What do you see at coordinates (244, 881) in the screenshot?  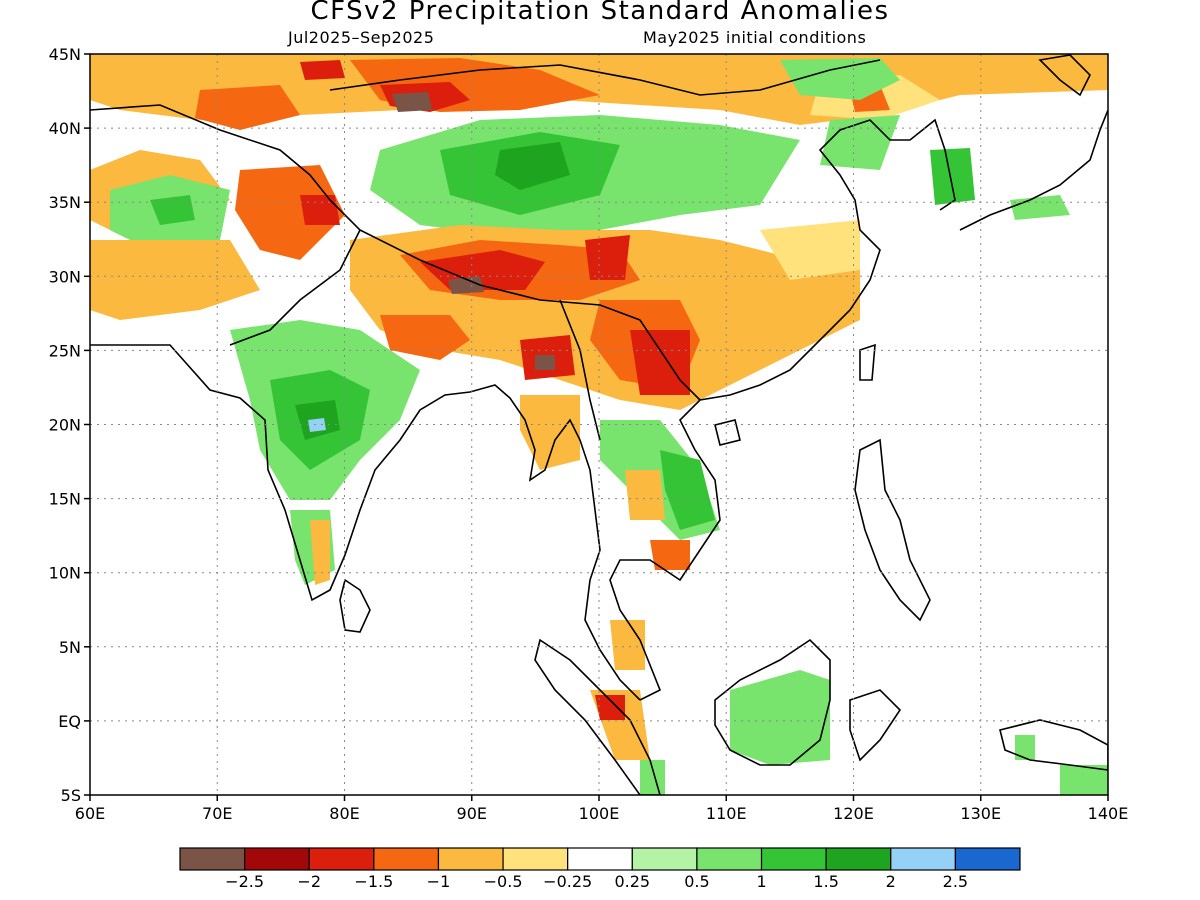 I see `legend-label: −2.5` at bounding box center [244, 881].